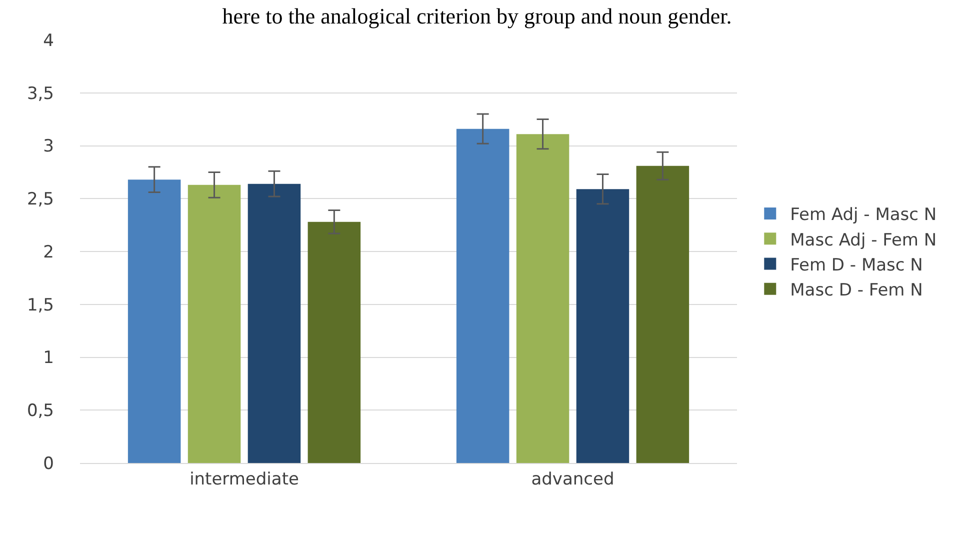 This screenshot has width=954, height=533. I want to click on legend-label: Fem D - Masc N, so click(856, 265).